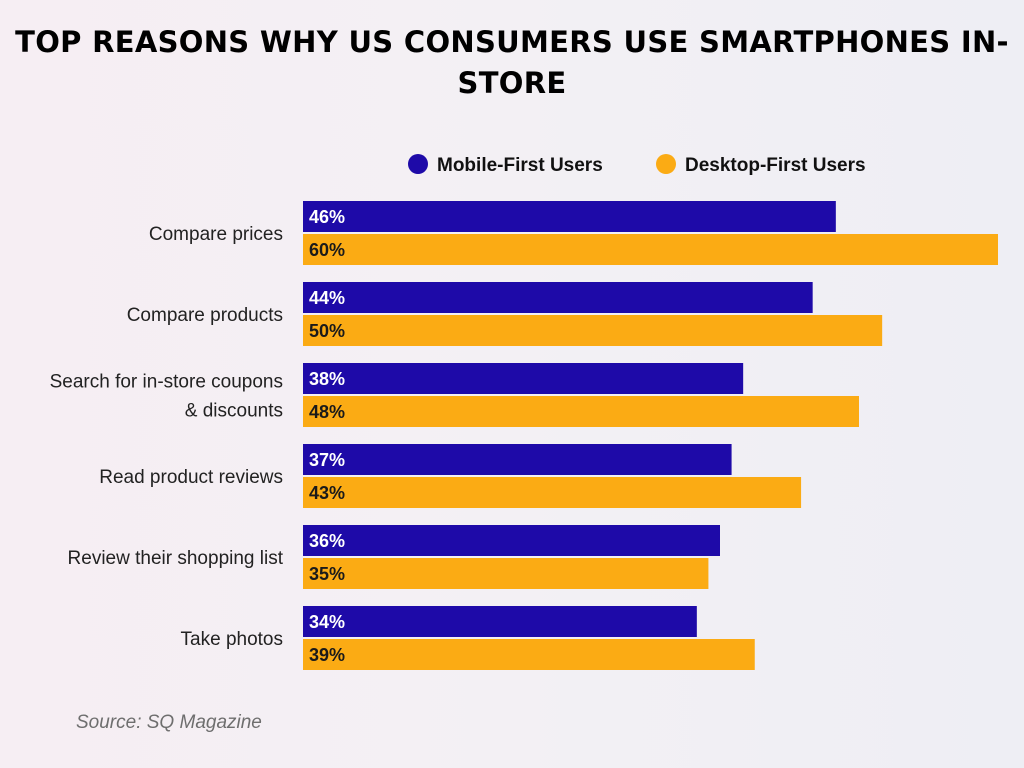 The image size is (1024, 768). I want to click on data-label: 48%, so click(327, 412).